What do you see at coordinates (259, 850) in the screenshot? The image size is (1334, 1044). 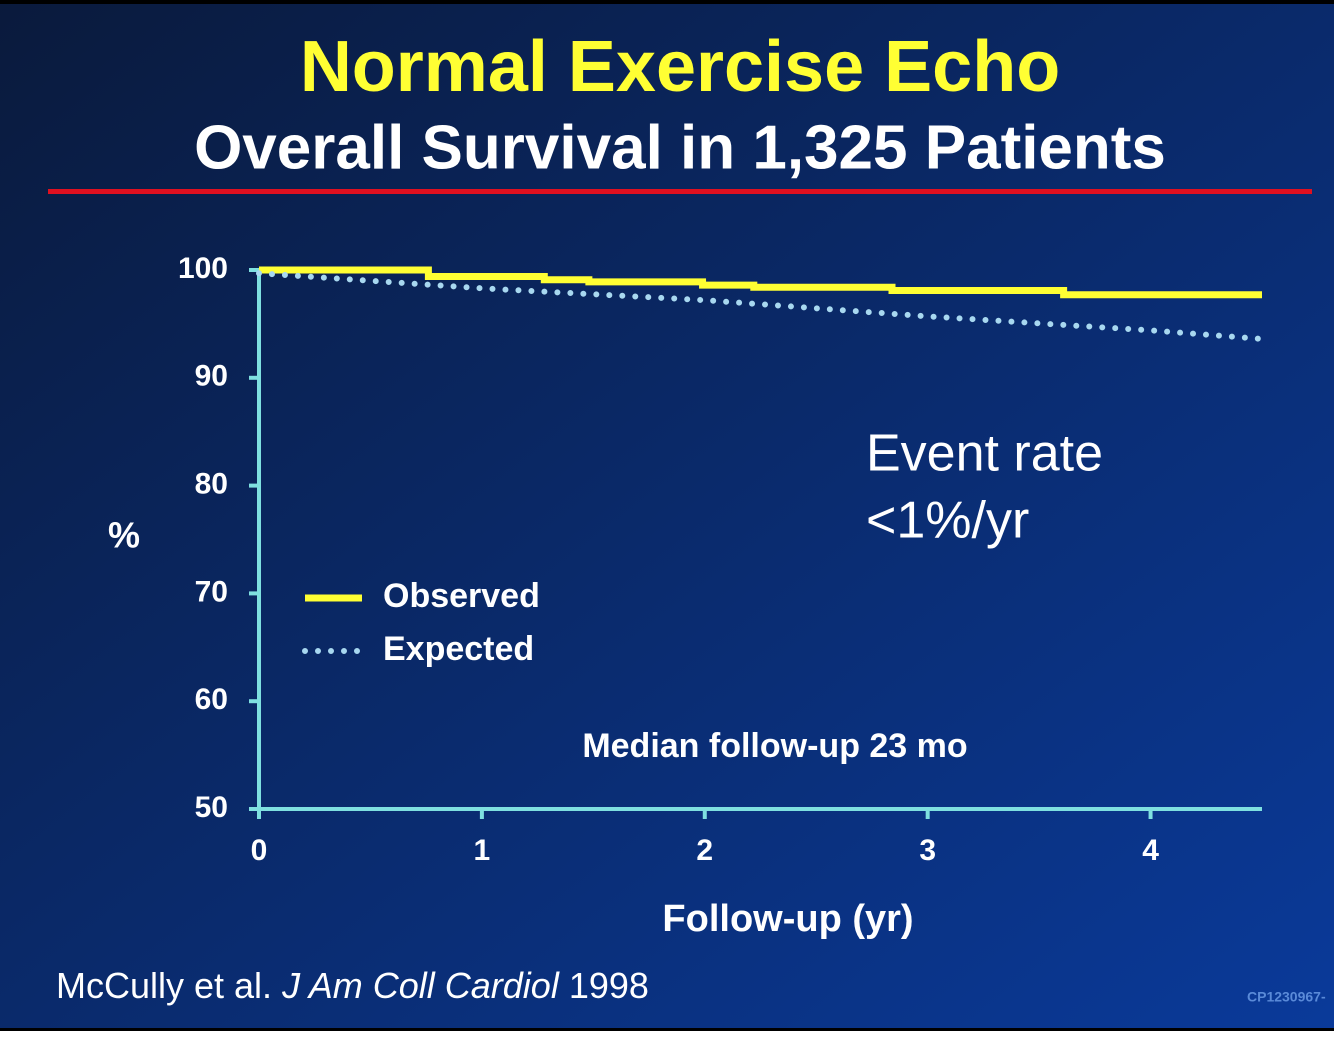 I see `x-tick-label: 0` at bounding box center [259, 850].